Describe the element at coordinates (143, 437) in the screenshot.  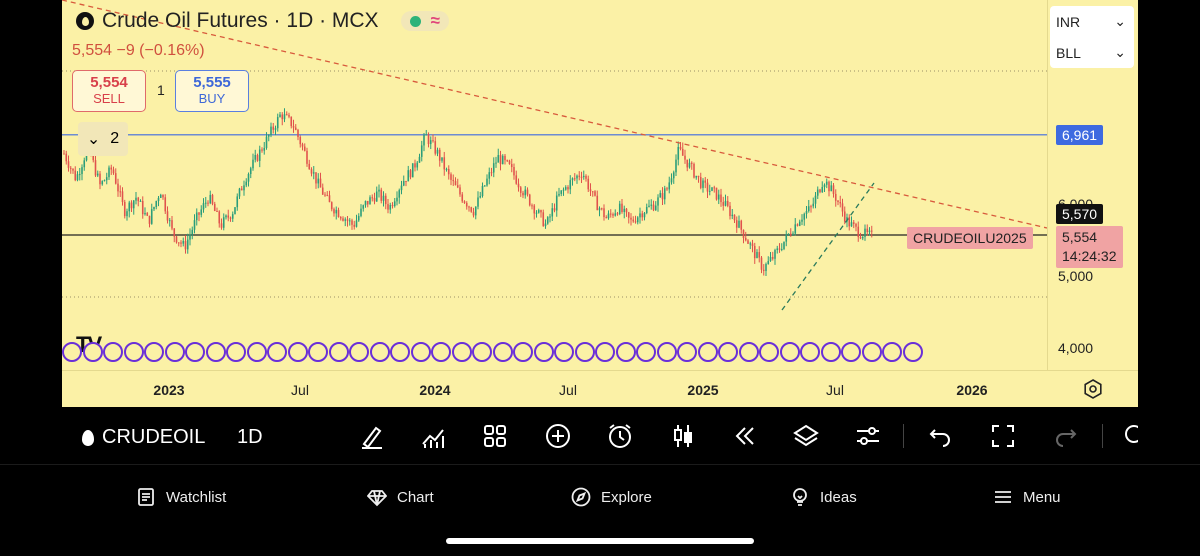
I see `symbol-selector: CRUDEOIL` at that location.